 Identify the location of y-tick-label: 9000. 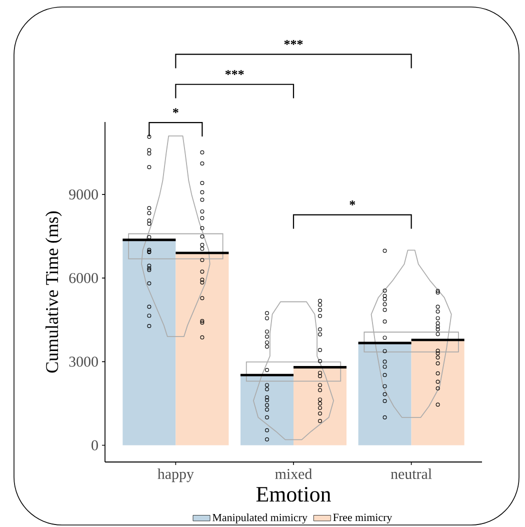
(83, 194).